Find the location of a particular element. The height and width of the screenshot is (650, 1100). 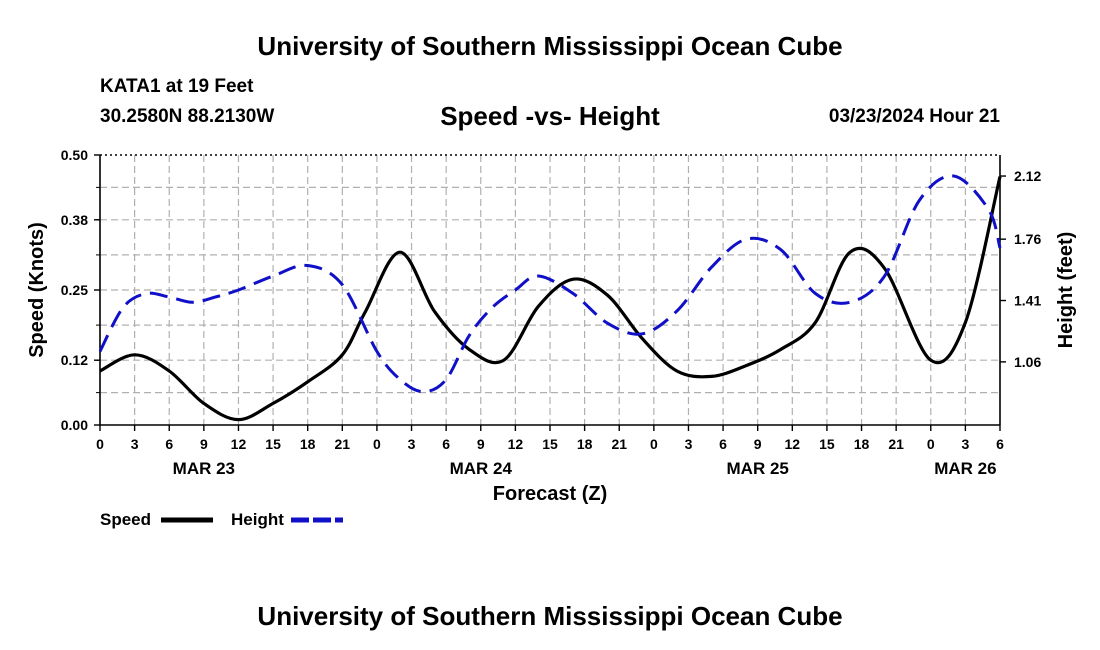

x-date-label: MAR 26 is located at coordinates (965, 468).